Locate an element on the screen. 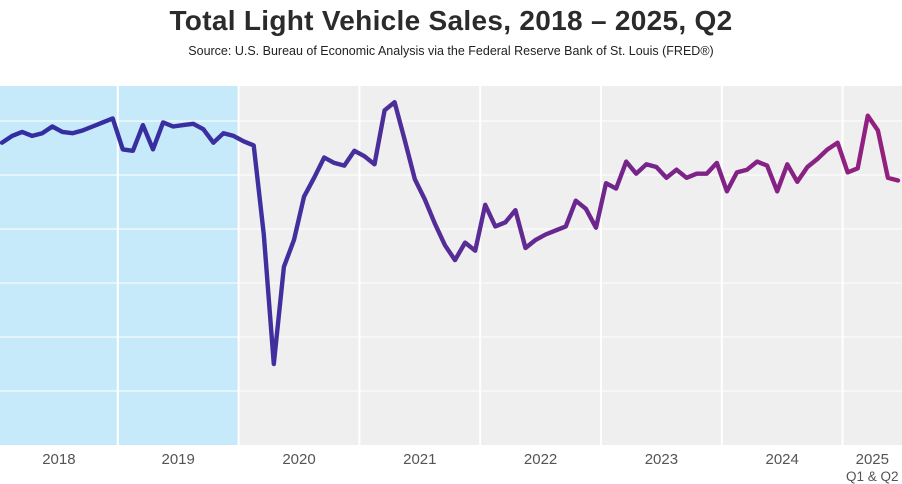 The height and width of the screenshot is (484, 902). x-axis-label-2020: 2020 is located at coordinates (298, 459).